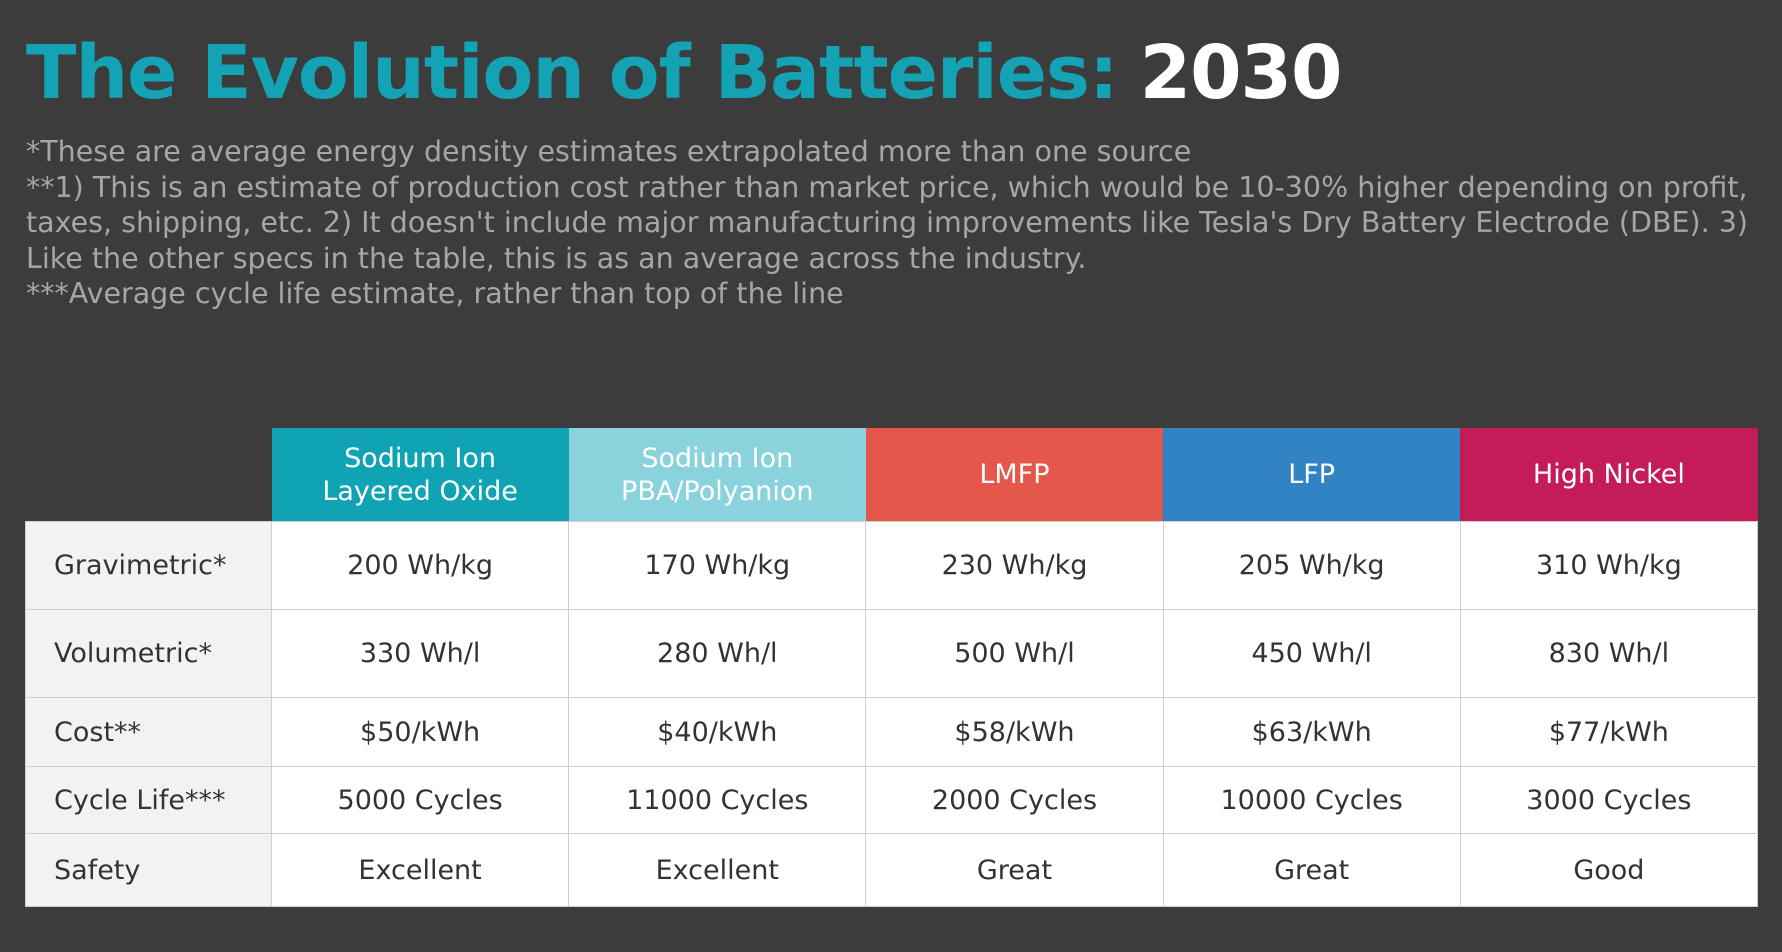 Image resolution: width=1782 pixels, height=952 pixels. Describe the element at coordinates (1311, 653) in the screenshot. I see `table-cell: 450 Wh/l` at that location.